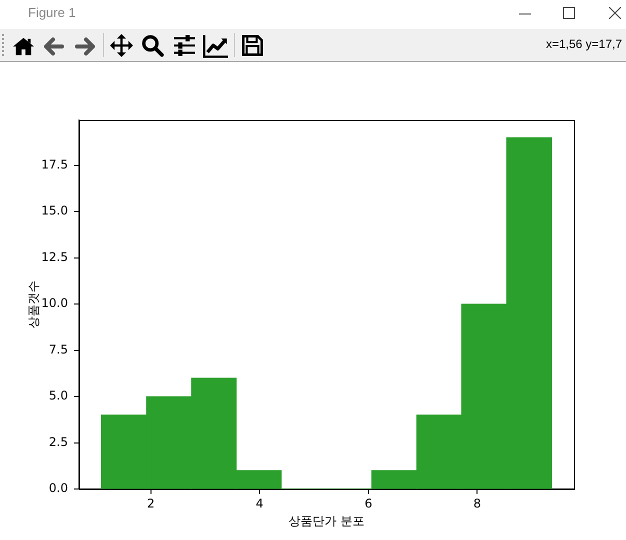  I want to click on x-tick-label: 2, so click(150, 503).